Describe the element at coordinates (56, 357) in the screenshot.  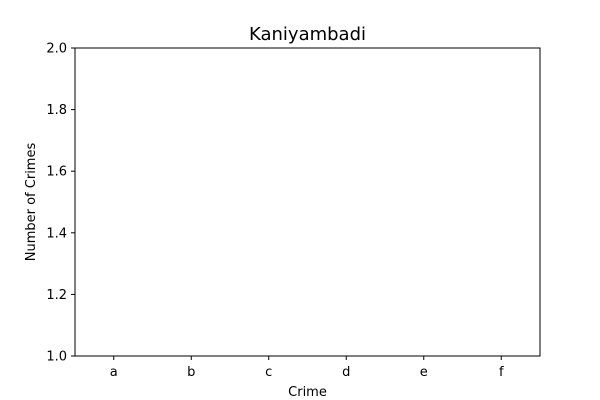
I see `y-tick-label: 1.0` at that location.